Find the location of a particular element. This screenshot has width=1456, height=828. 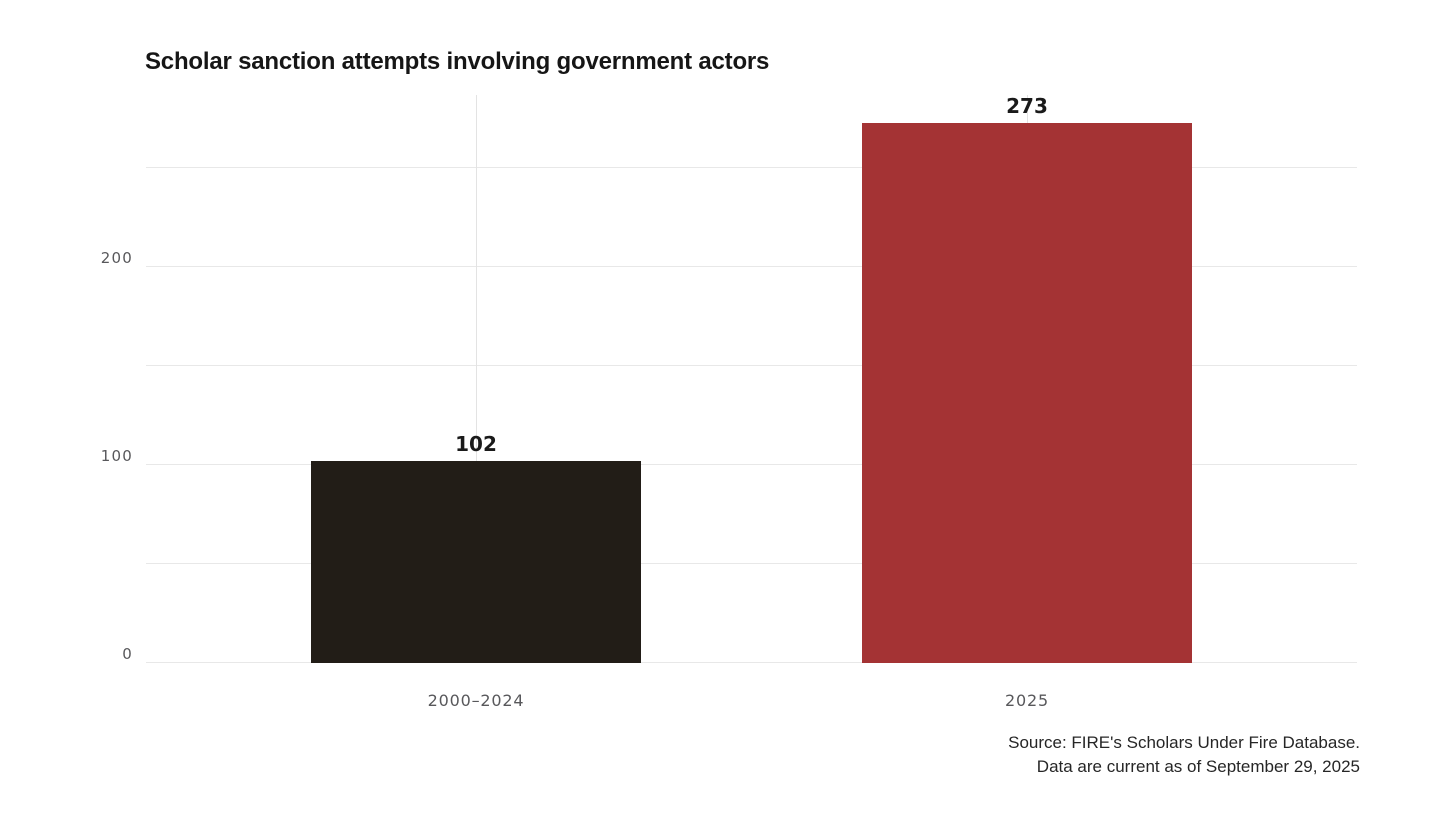

y-tick-label-0: 0 is located at coordinates (127, 654).